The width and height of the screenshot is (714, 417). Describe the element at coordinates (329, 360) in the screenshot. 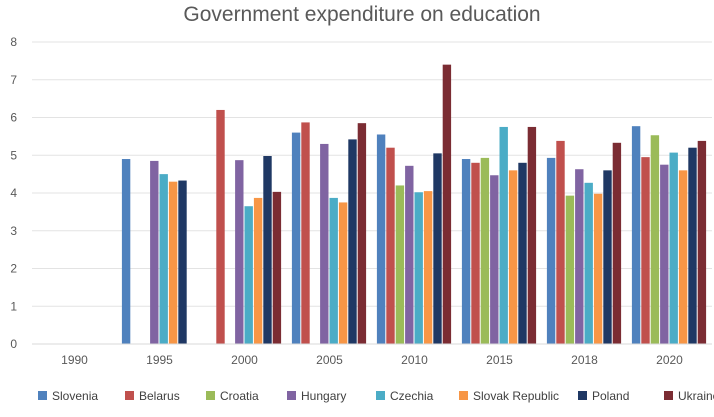

I see `x-tick-label: 2005` at that location.